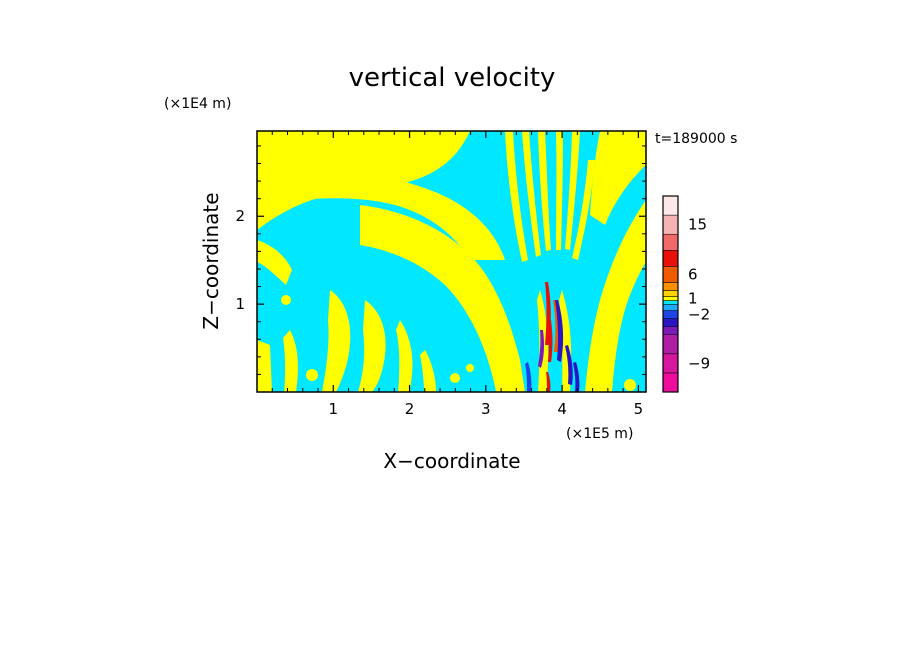  Describe the element at coordinates (240, 216) in the screenshot. I see `y-tick-label: 2` at that location.